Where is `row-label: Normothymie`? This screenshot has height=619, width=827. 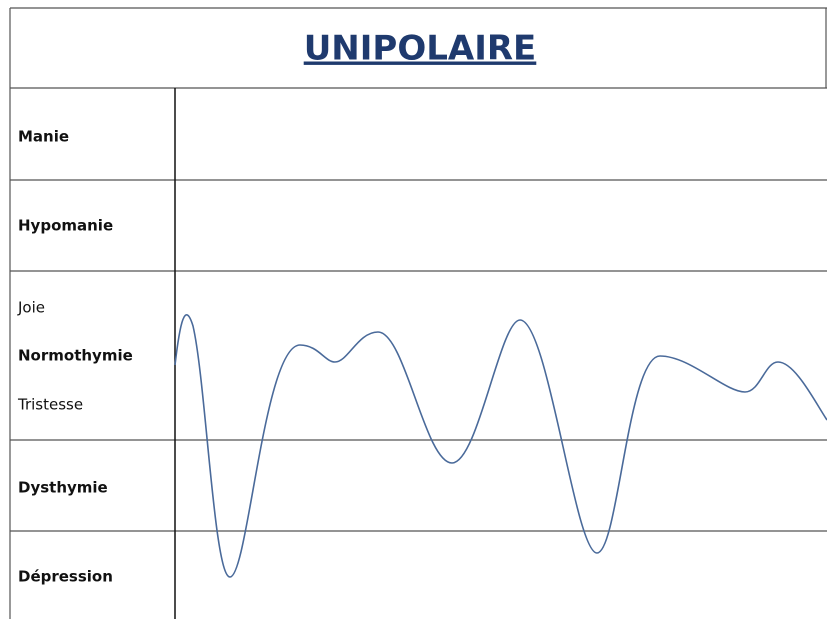 row-label: Normothymie is located at coordinates (75, 356).